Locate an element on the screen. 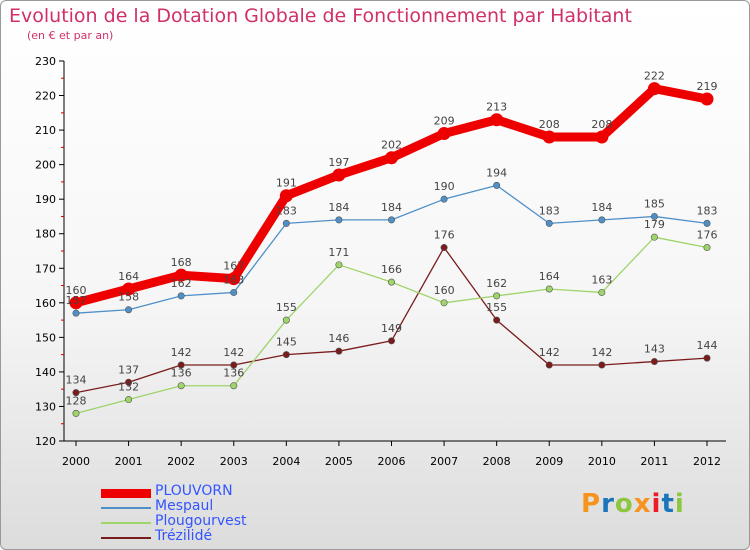 The image size is (750, 550). data-label: 128 is located at coordinates (76, 400).